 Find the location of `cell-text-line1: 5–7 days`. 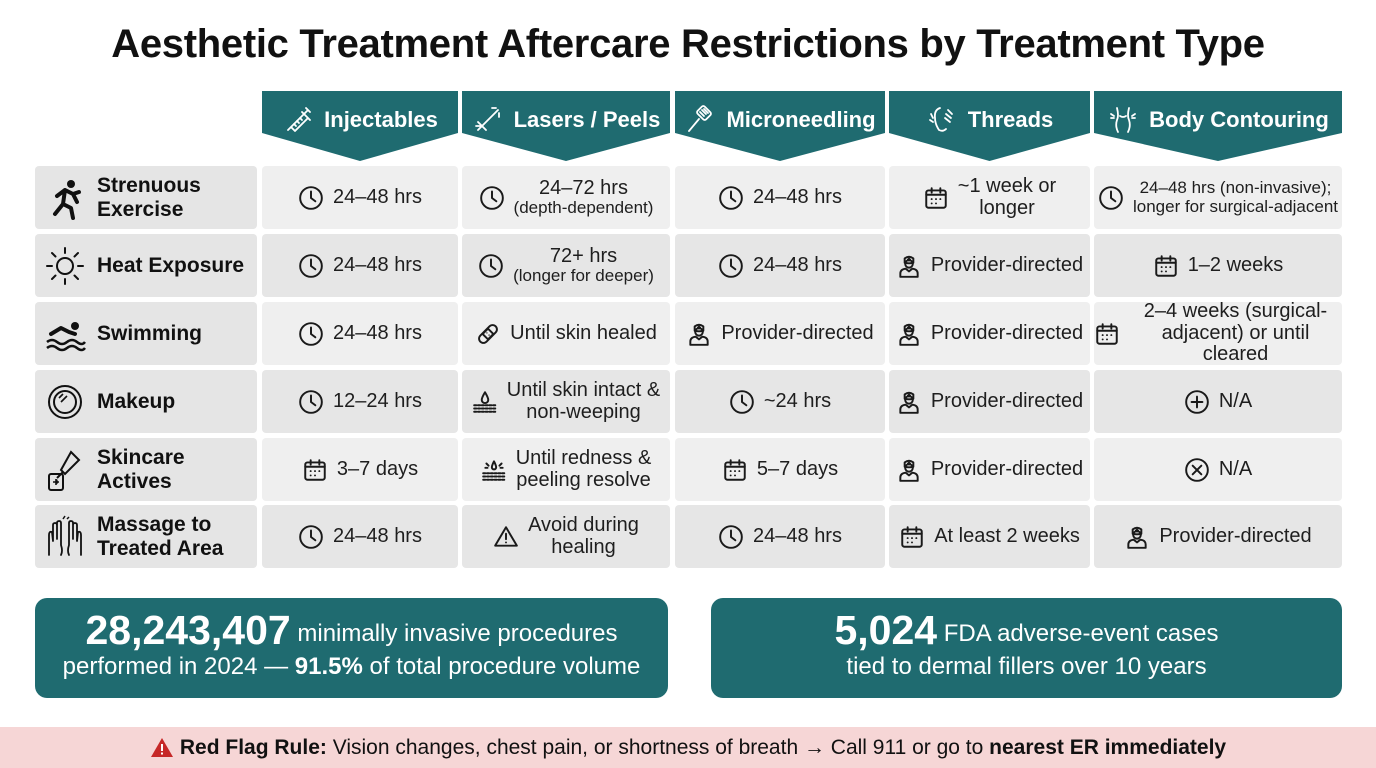

cell-text-line1: 5–7 days is located at coordinates (797, 468).